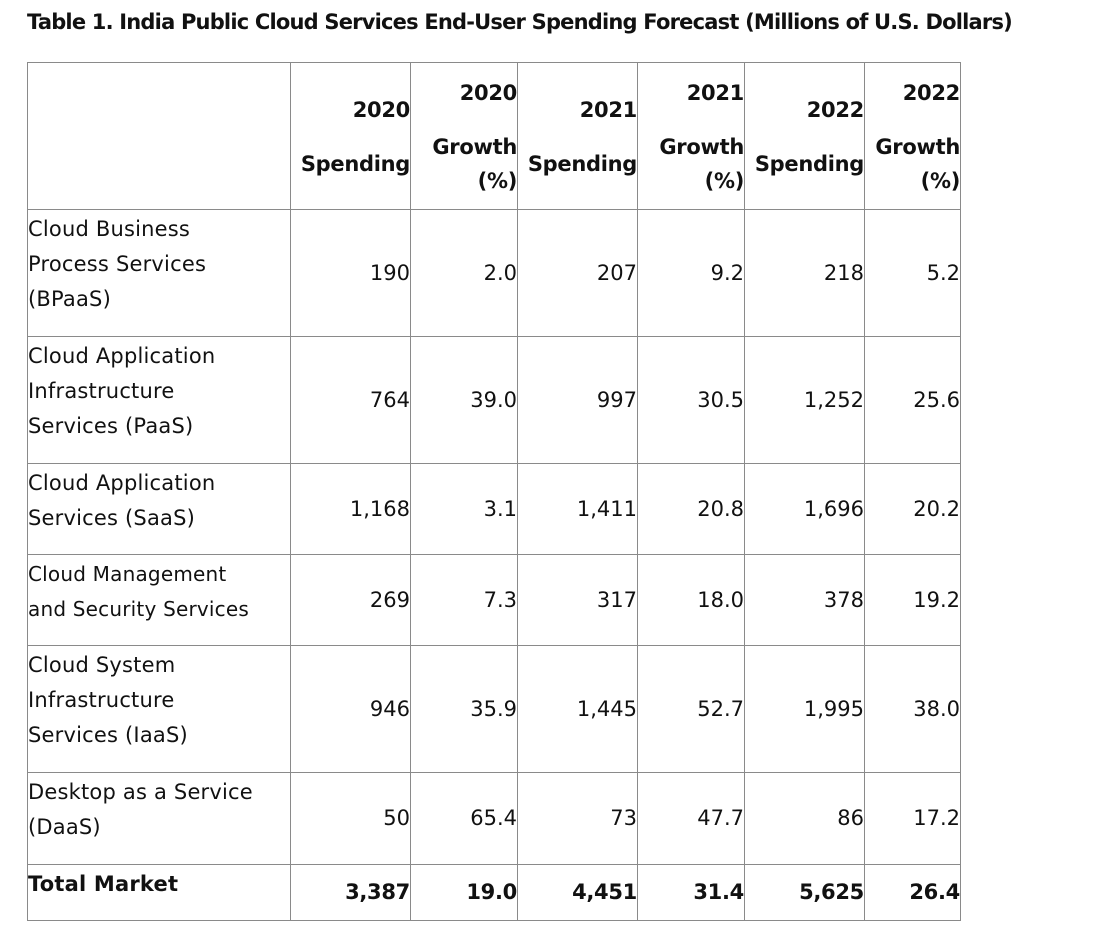  What do you see at coordinates (102, 665) in the screenshot?
I see `row-label-line: Cloud System` at bounding box center [102, 665].